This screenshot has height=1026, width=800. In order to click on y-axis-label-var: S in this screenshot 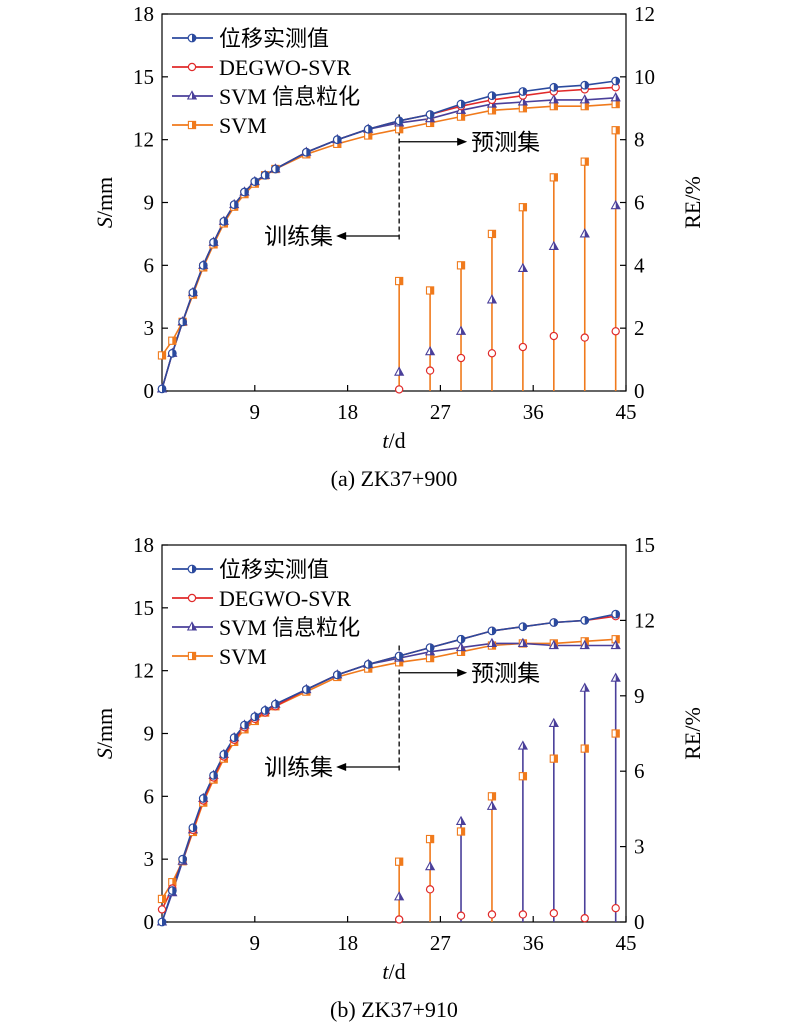, I will do `click(104, 753)`.